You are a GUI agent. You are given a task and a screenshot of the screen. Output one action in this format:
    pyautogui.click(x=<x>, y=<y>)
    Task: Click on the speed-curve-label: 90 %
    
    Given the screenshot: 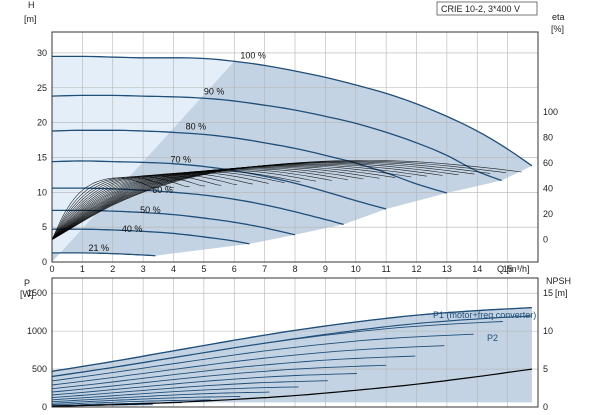 What is the action you would take?
    pyautogui.click(x=214, y=92)
    